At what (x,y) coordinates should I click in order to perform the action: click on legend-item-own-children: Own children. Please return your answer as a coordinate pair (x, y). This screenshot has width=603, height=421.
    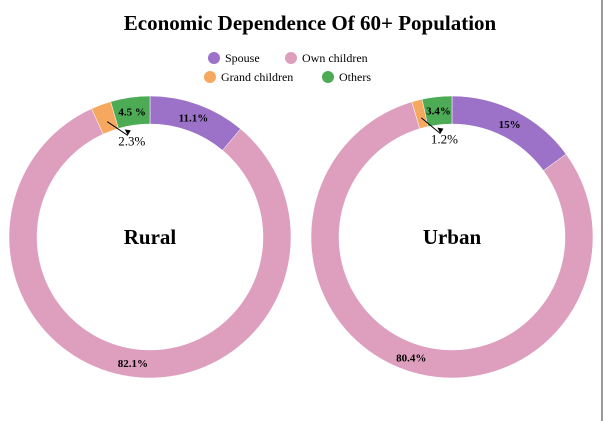
    Looking at the image, I should click on (326, 58).